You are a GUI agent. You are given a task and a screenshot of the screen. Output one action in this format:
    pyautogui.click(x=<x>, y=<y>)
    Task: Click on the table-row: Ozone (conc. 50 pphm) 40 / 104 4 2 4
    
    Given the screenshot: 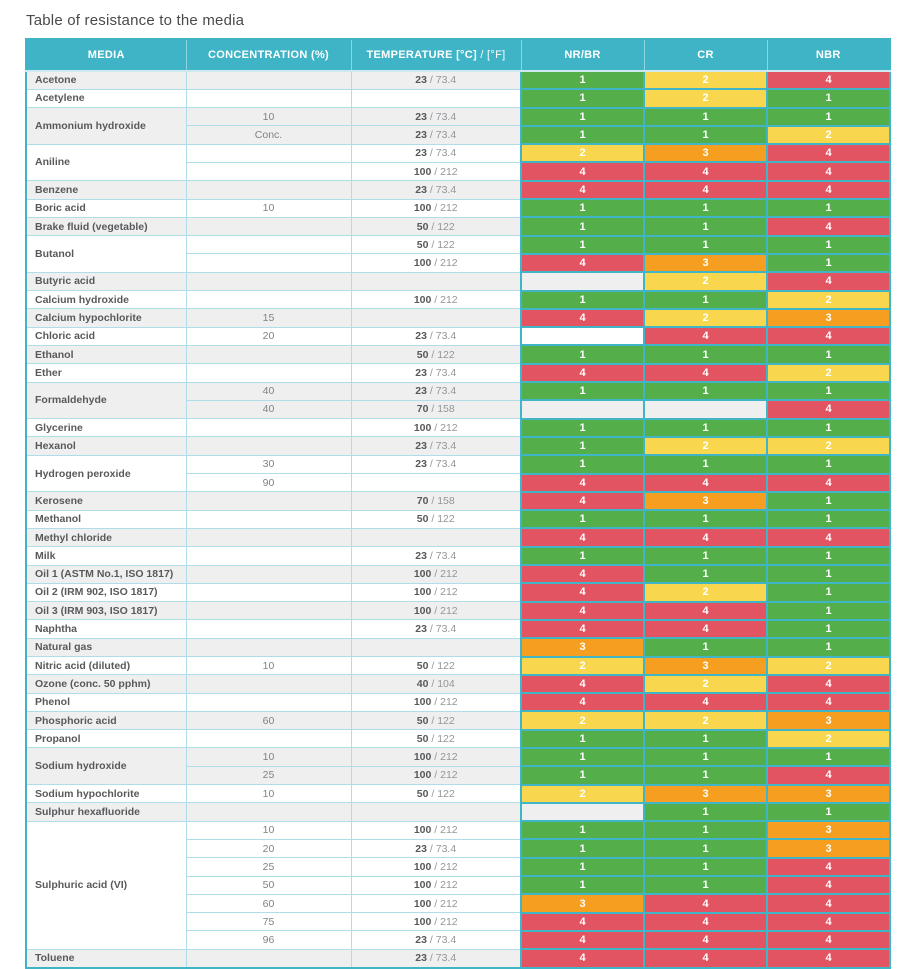 What is the action you would take?
    pyautogui.click(x=458, y=684)
    